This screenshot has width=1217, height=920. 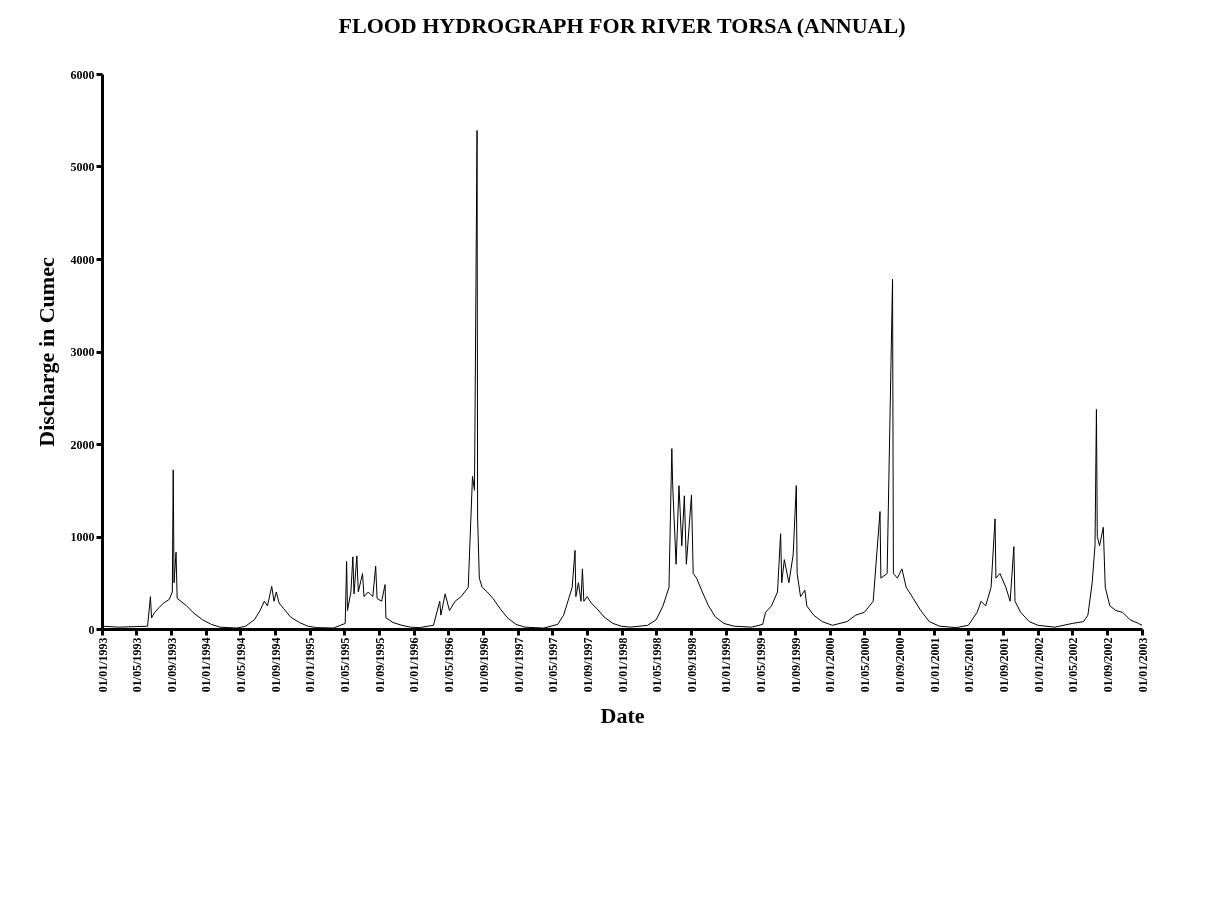 I want to click on x-tick-label: 01/01/1994, so click(x=206, y=665).